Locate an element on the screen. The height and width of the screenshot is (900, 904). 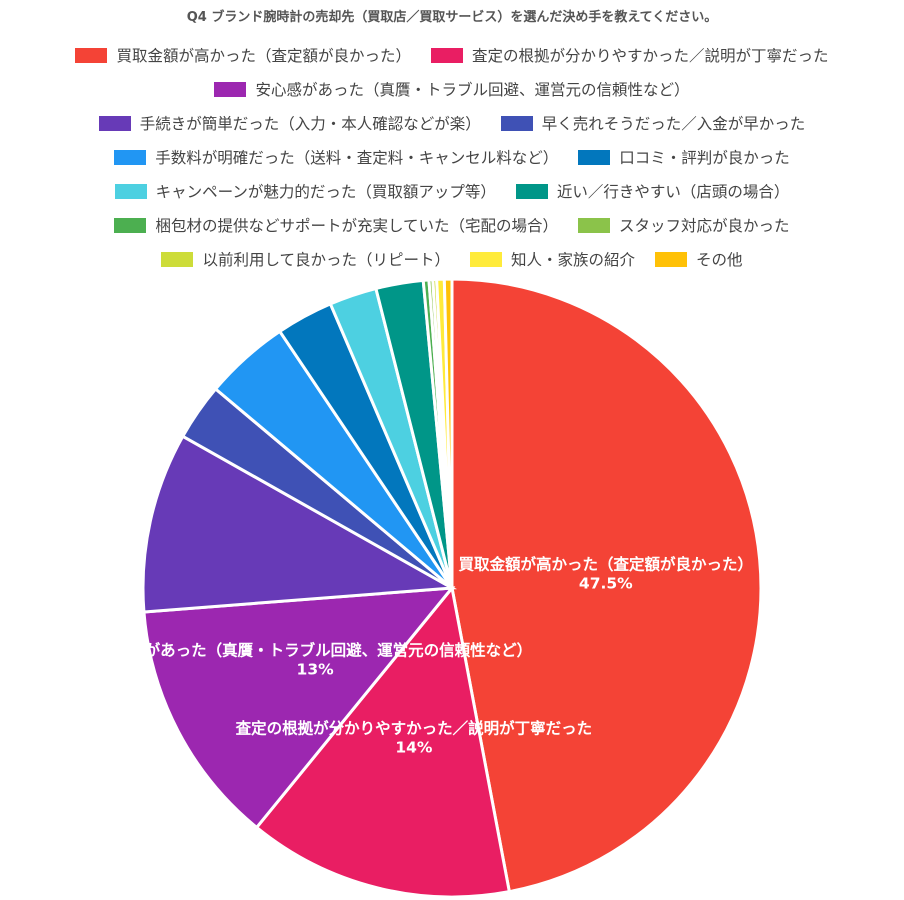
slice-value-label: 14% is located at coordinates (414, 748).